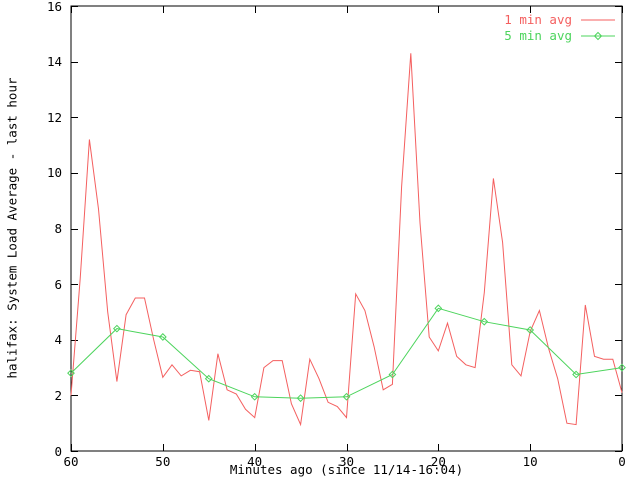 The height and width of the screenshot is (480, 640). What do you see at coordinates (163, 461) in the screenshot?
I see `x-tick-label: 50` at bounding box center [163, 461].